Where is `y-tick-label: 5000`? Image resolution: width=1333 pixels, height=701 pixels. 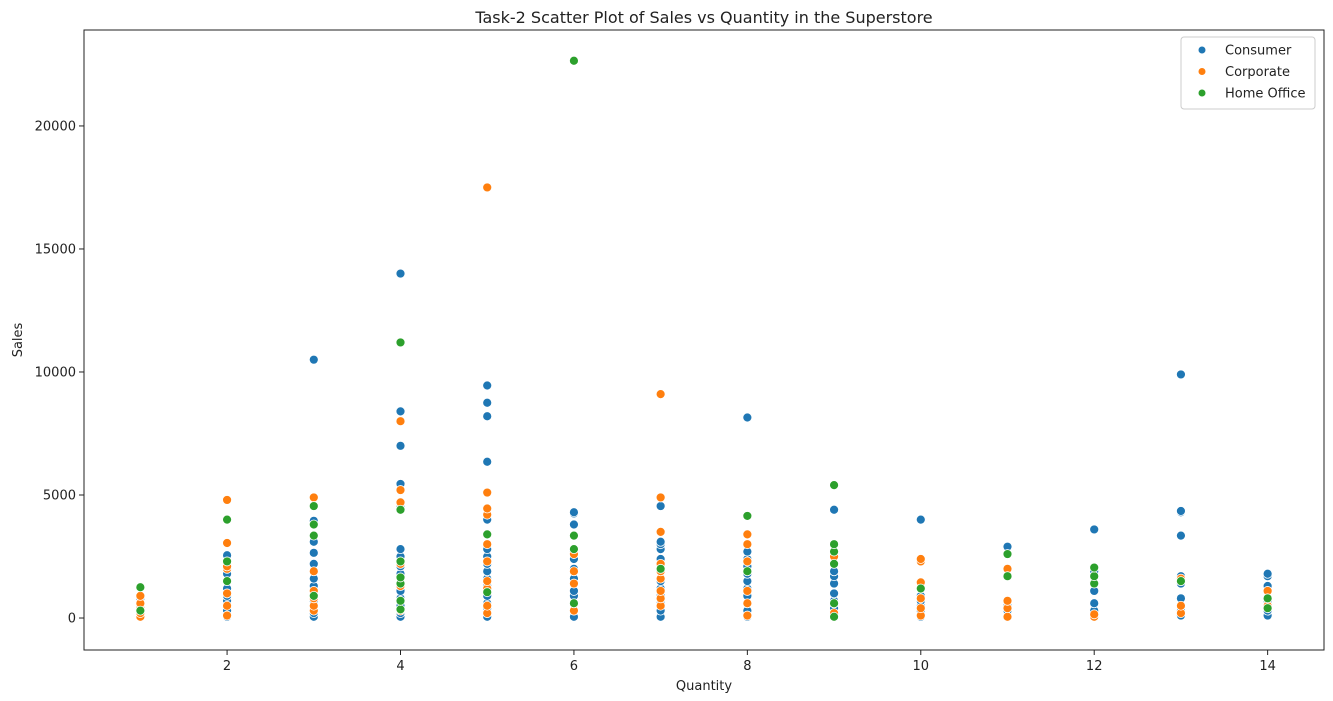 y-tick-label: 5000 is located at coordinates (59, 496).